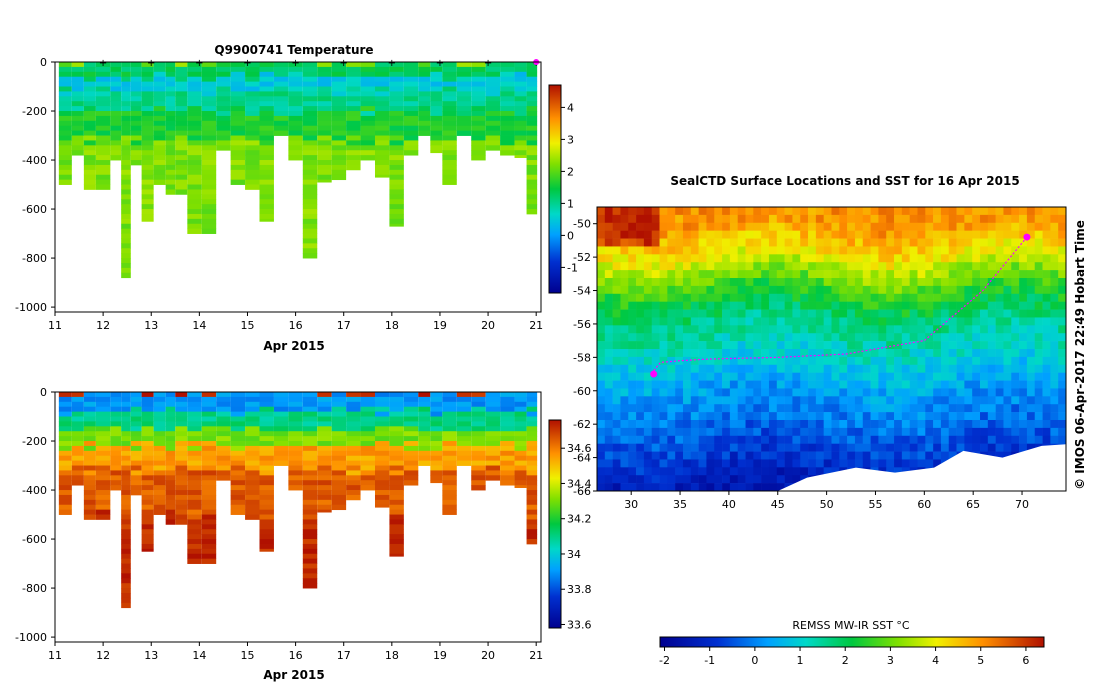 The width and height of the screenshot is (1099, 700). I want to click on x-tick-label: 18, so click(392, 655).